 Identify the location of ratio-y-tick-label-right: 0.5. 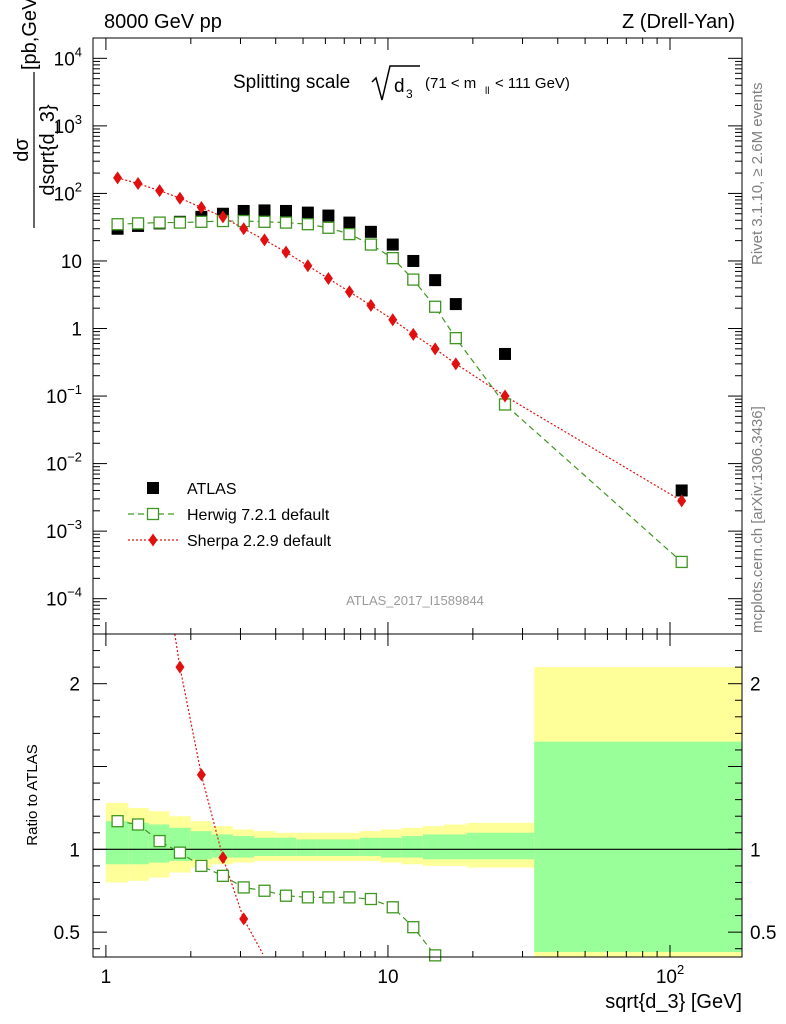
(763, 933).